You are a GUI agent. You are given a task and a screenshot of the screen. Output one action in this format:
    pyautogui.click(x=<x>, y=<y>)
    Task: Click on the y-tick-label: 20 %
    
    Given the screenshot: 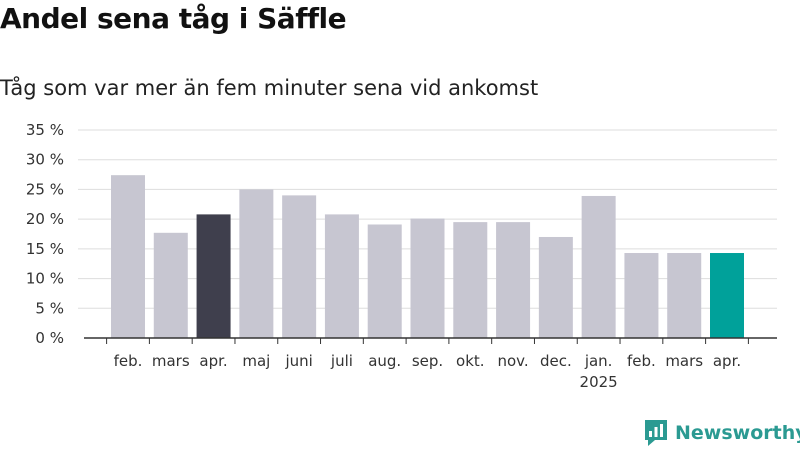 What is the action you would take?
    pyautogui.click(x=45, y=219)
    